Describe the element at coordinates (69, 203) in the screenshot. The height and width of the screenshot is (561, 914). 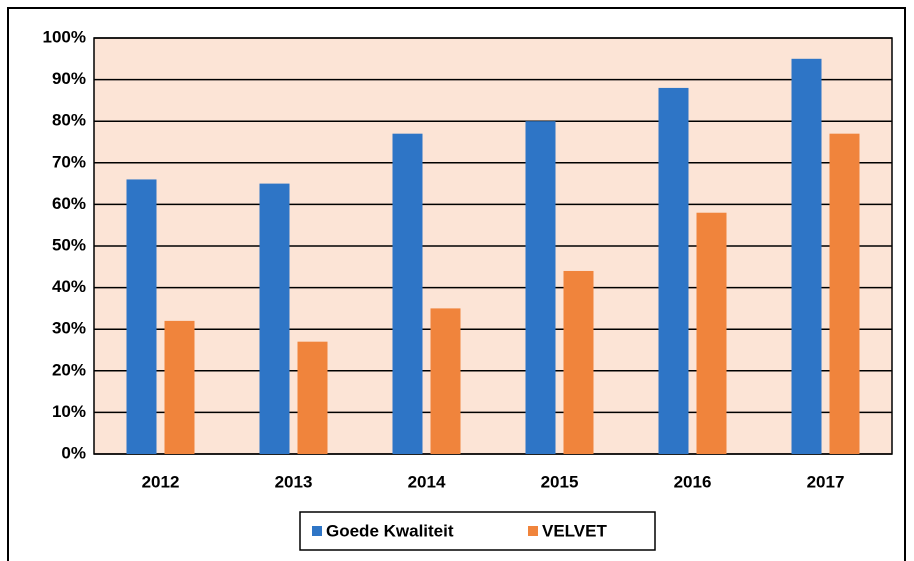
I see `y-tick-label: 60%` at that location.